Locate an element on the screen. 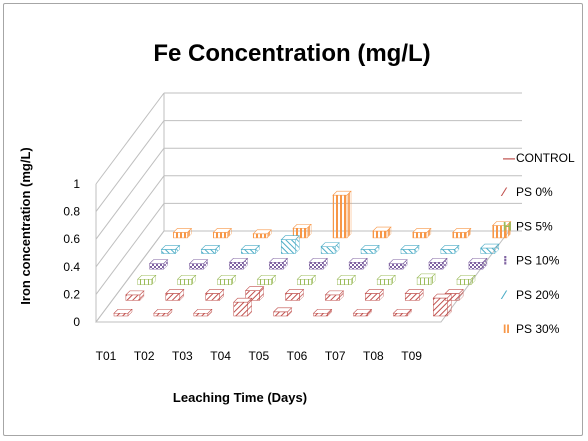  chart-title: Fe Concentration (mg/L) is located at coordinates (291, 53).